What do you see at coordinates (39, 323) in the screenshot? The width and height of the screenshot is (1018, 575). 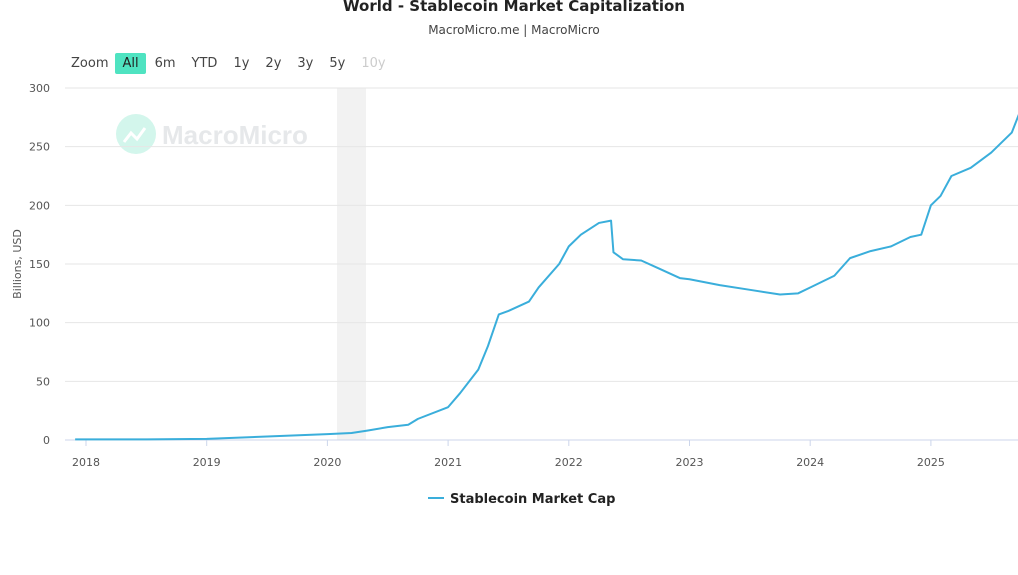 I see `y-tick-label: 100` at bounding box center [39, 323].